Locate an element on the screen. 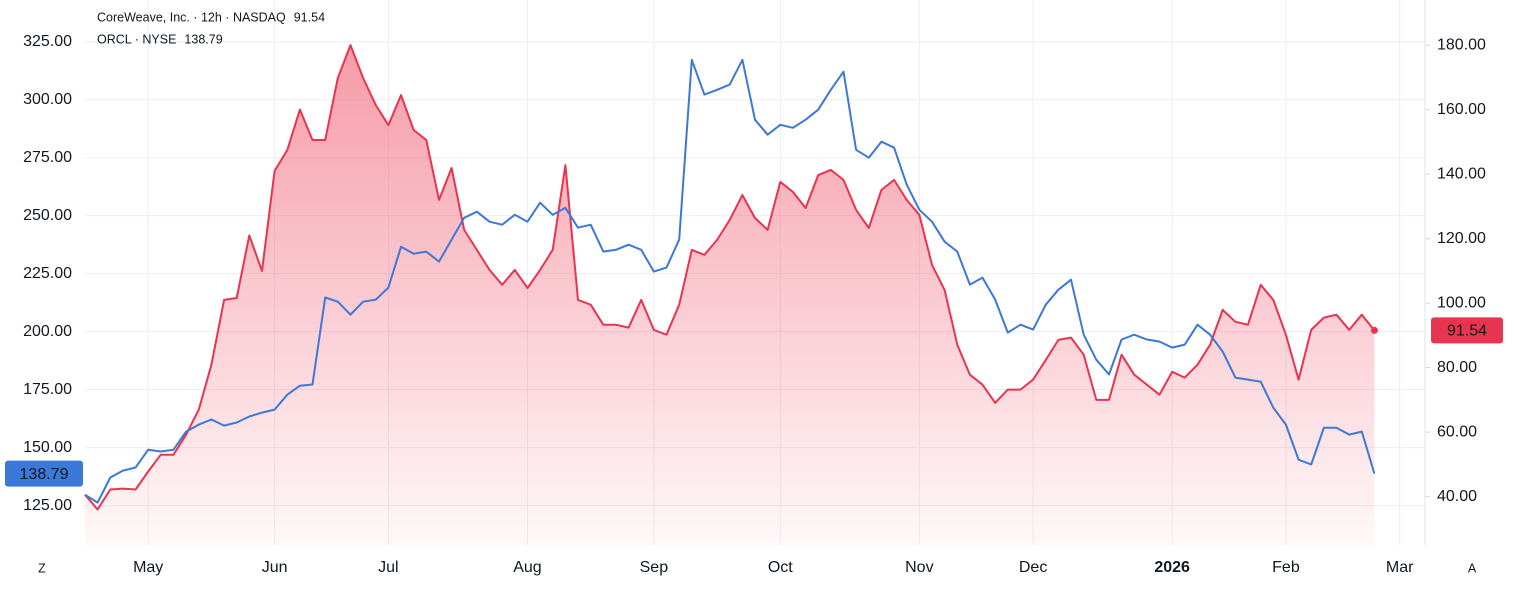 This screenshot has height=589, width=1514. x-tick-label: May is located at coordinates (148, 567).